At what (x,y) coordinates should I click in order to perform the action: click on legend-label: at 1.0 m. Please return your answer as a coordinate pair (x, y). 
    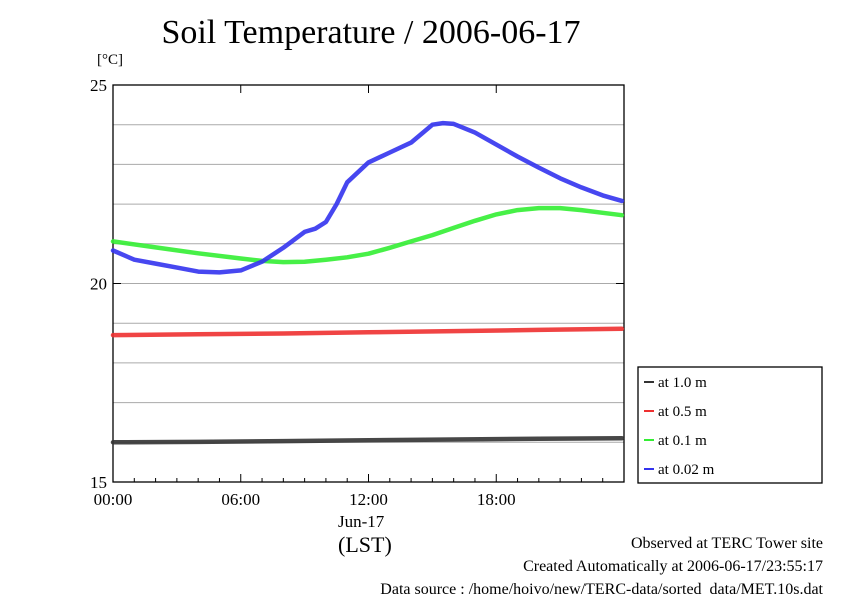
    Looking at the image, I should click on (682, 383).